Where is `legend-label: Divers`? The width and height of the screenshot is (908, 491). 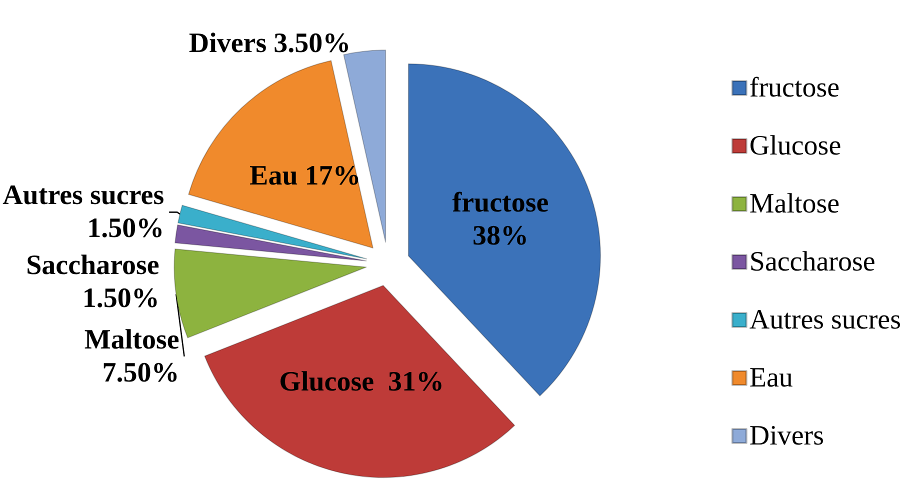 legend-label: Divers is located at coordinates (786, 436).